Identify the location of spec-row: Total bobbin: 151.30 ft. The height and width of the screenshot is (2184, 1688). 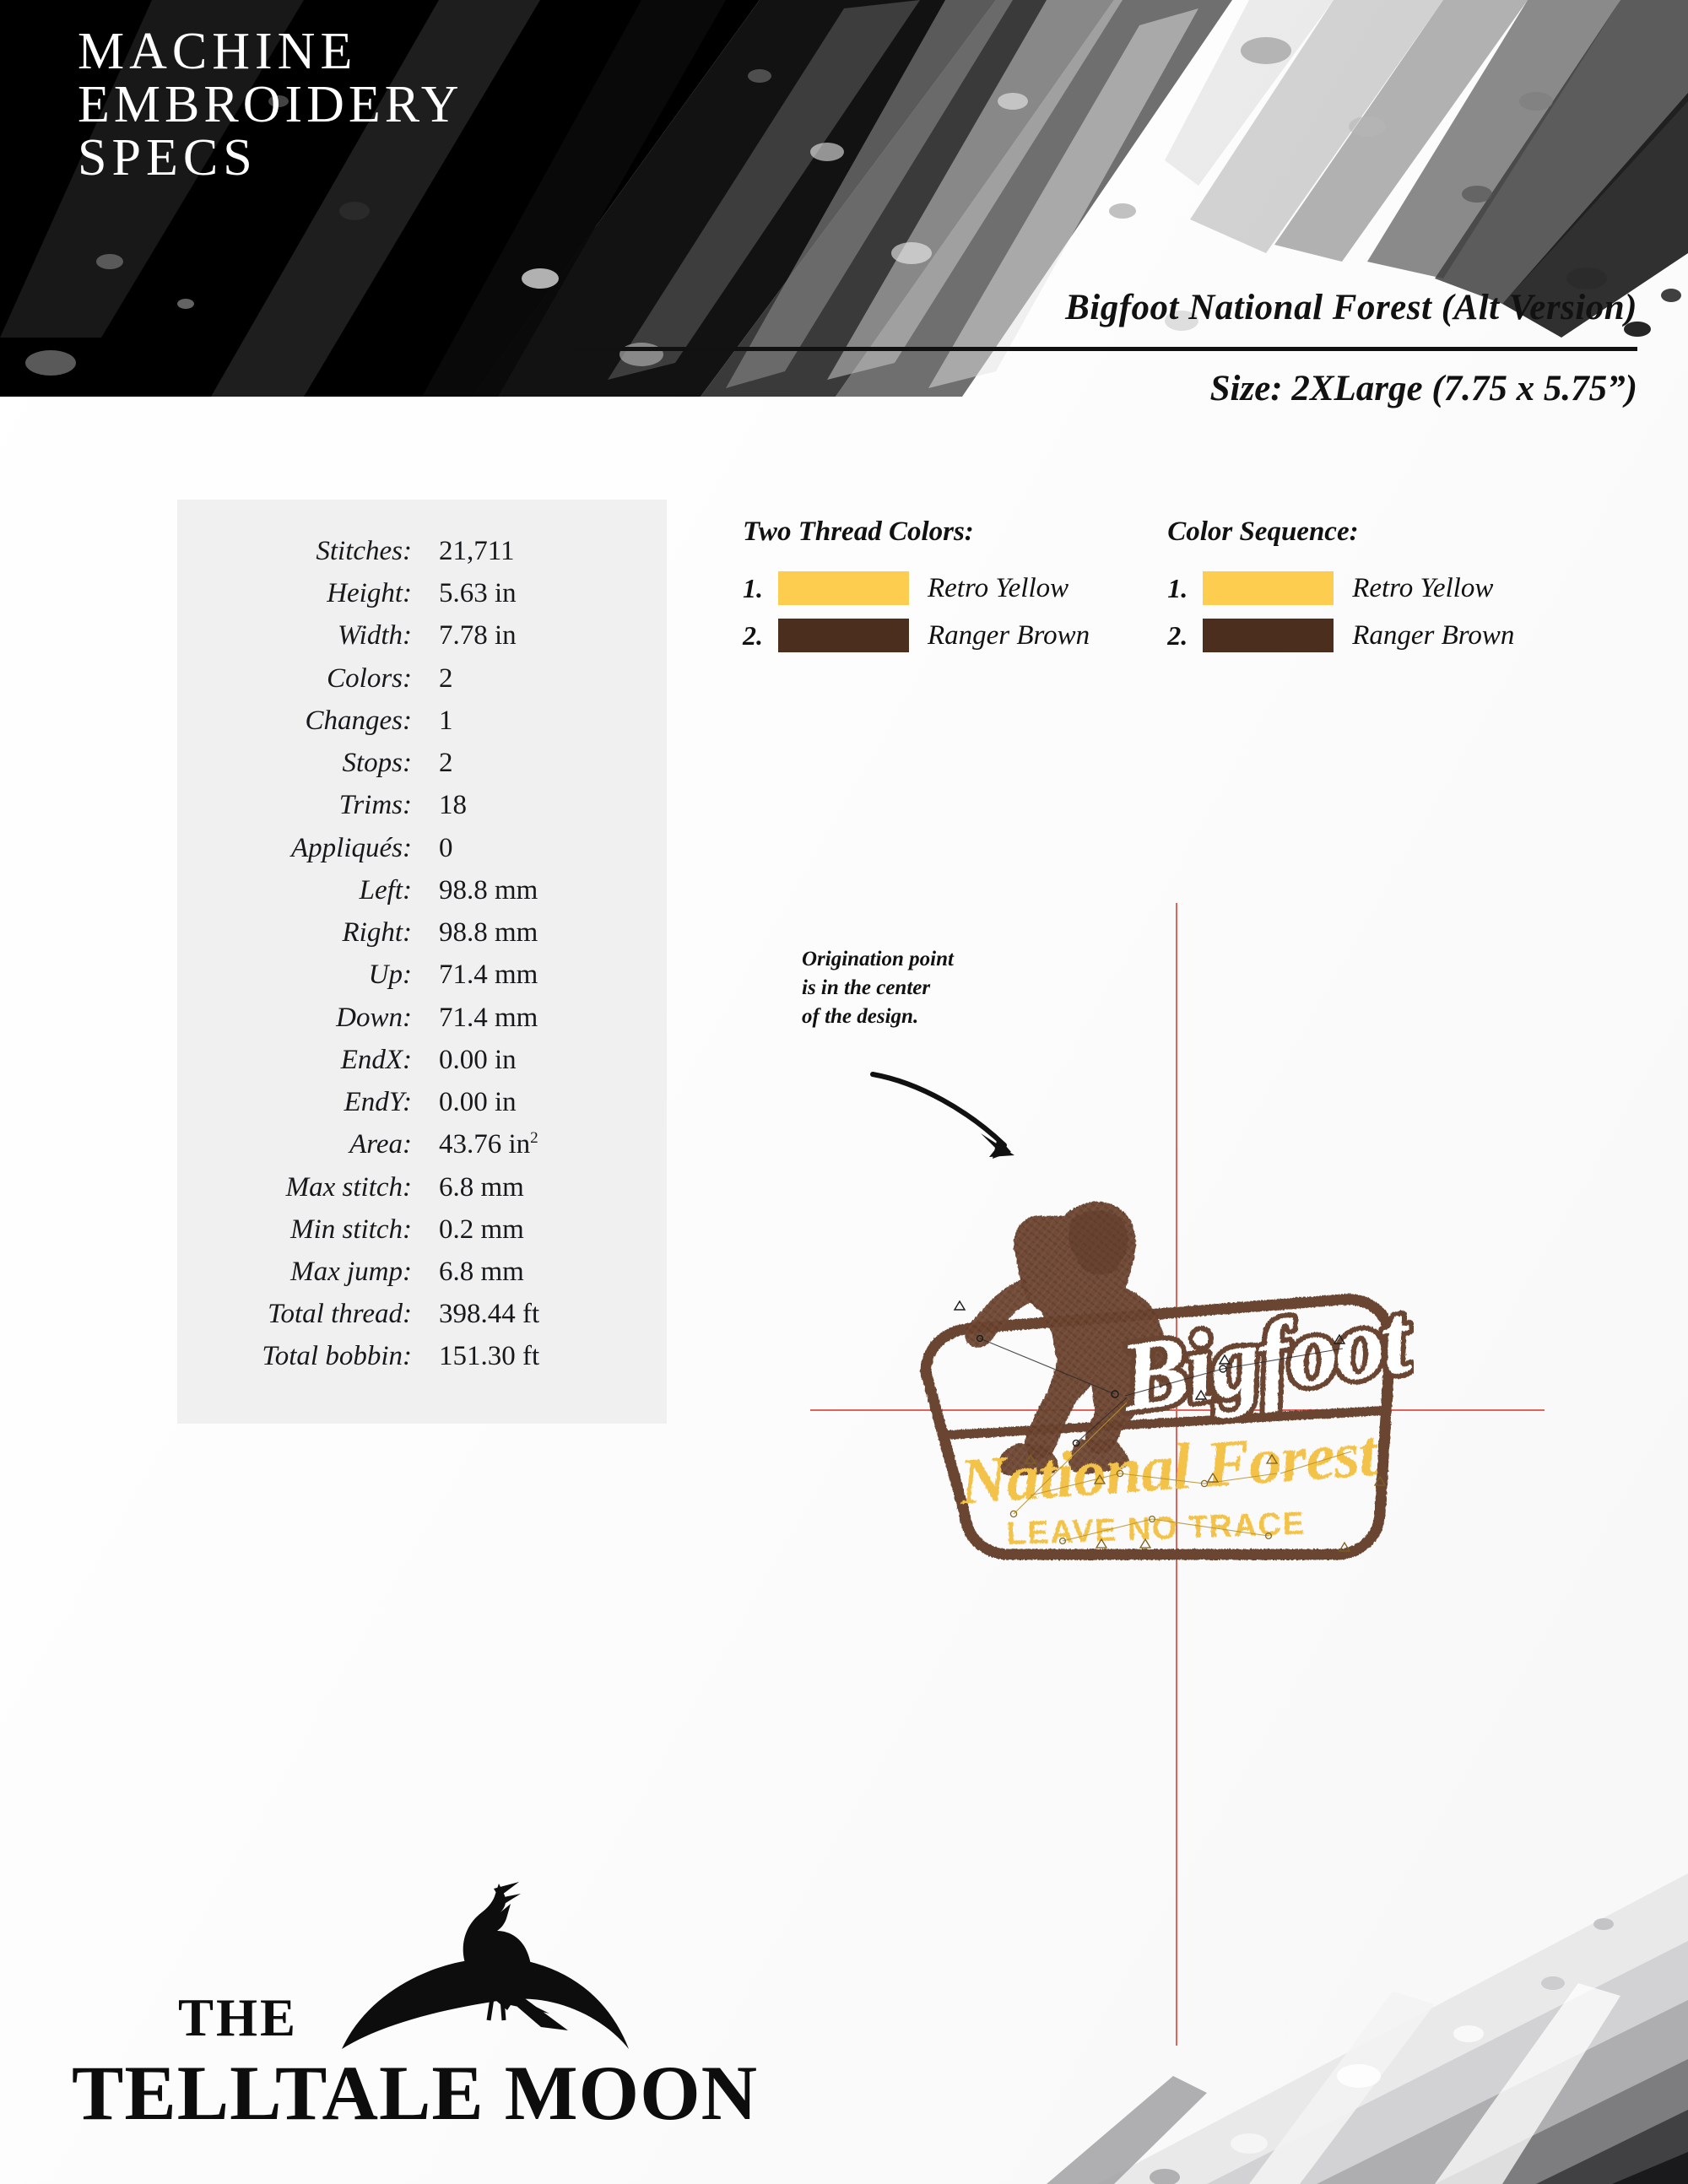
(401, 1356).